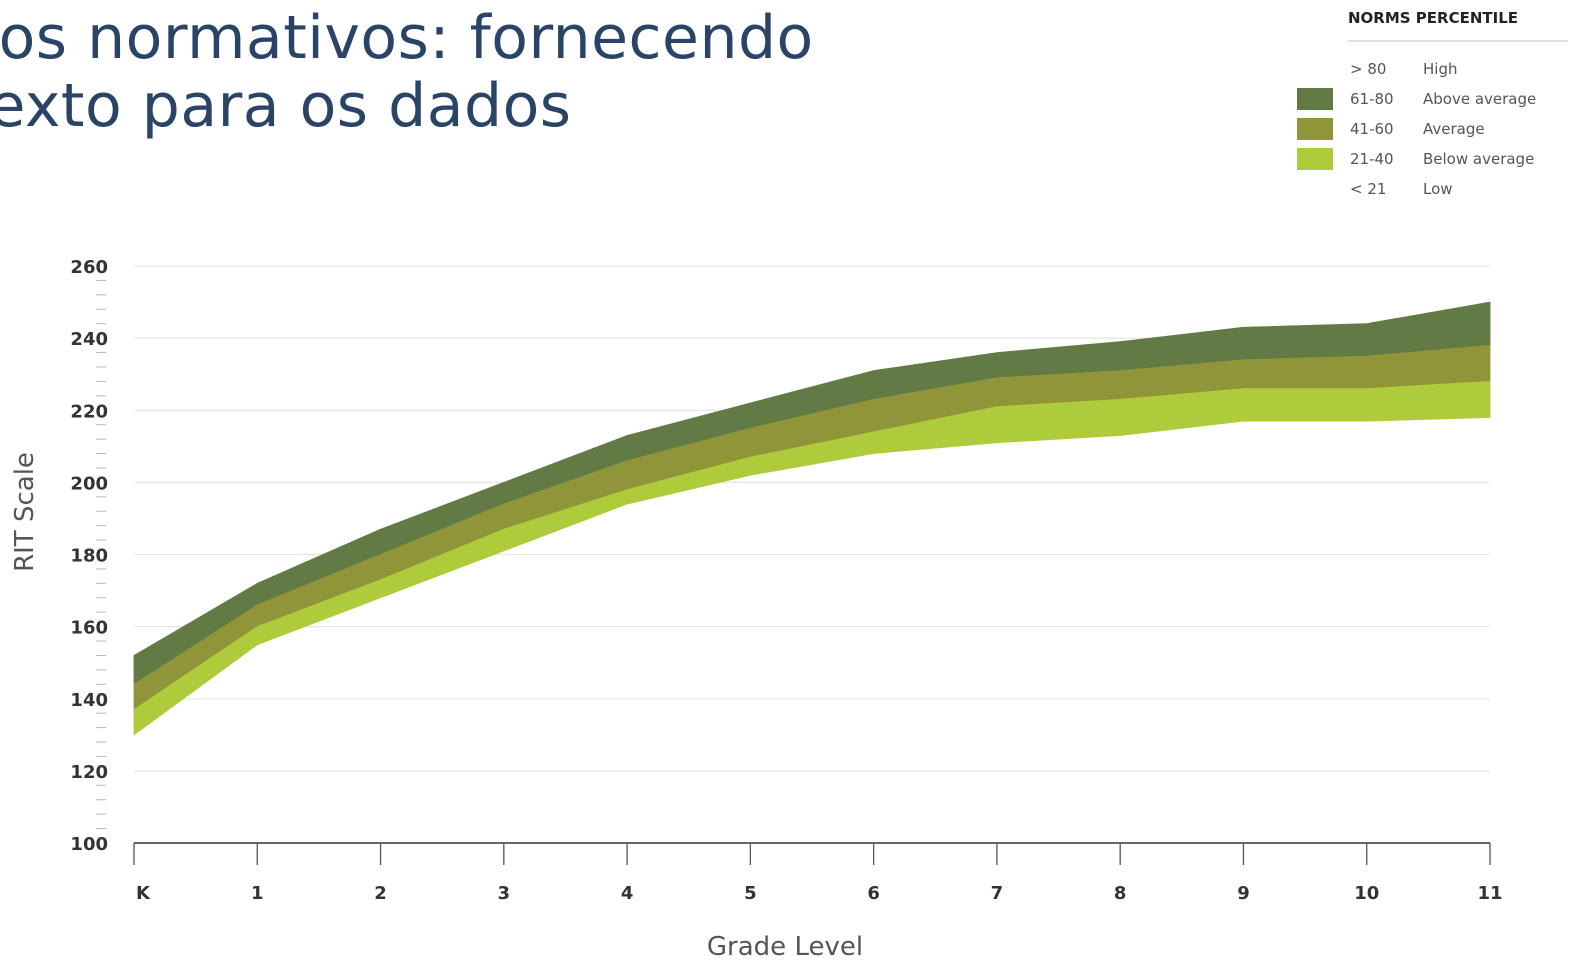 Image resolution: width=1575 pixels, height=963 pixels. I want to click on x-tick-label: 9, so click(1243, 893).